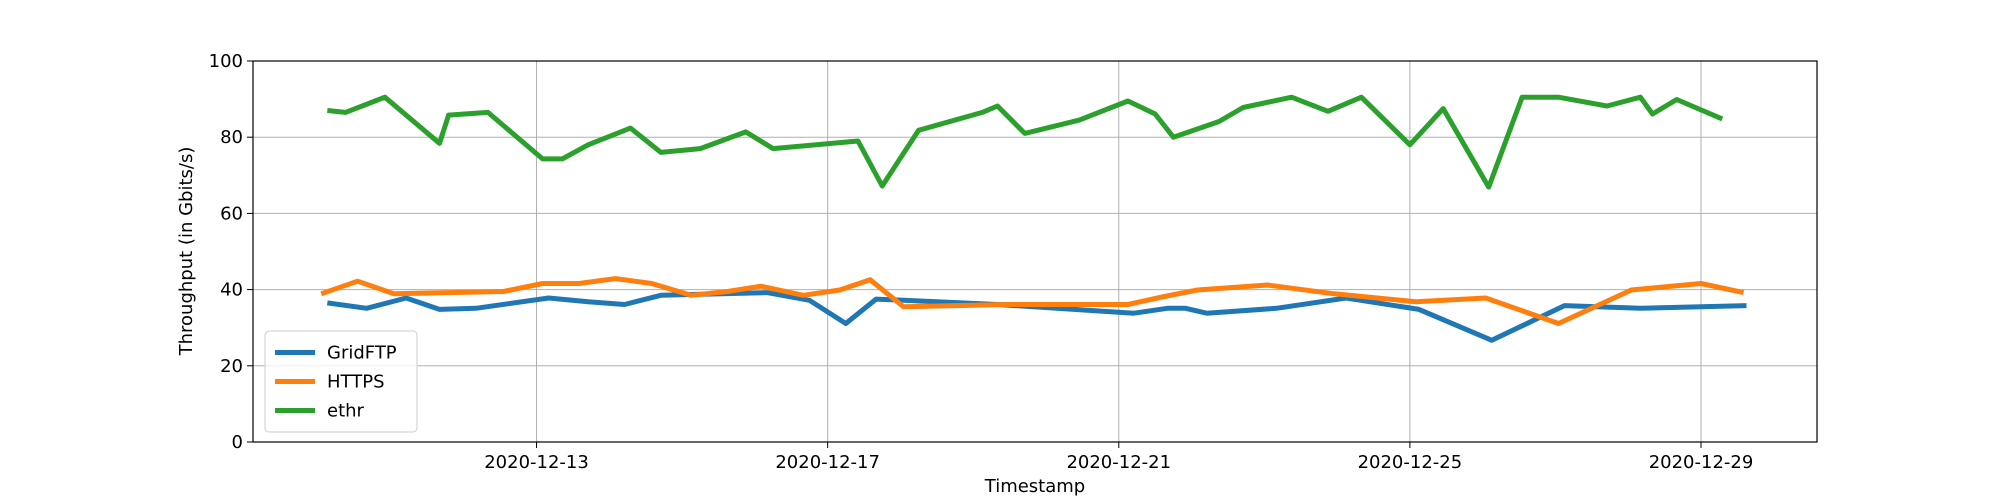  Describe the element at coordinates (1701, 462) in the screenshot. I see `x-tick-label: 2020-12-29` at that location.